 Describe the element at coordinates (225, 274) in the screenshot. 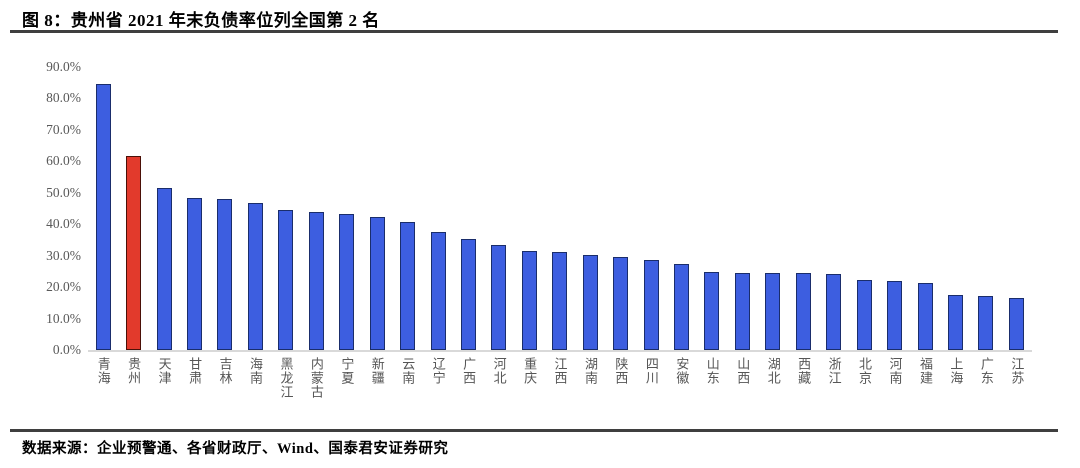

I see `bar-吉林` at that location.